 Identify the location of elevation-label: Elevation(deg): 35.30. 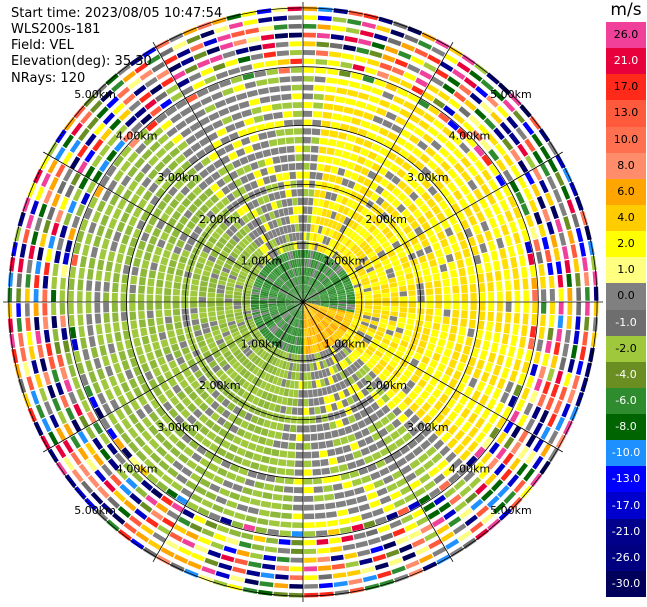
(81, 61).